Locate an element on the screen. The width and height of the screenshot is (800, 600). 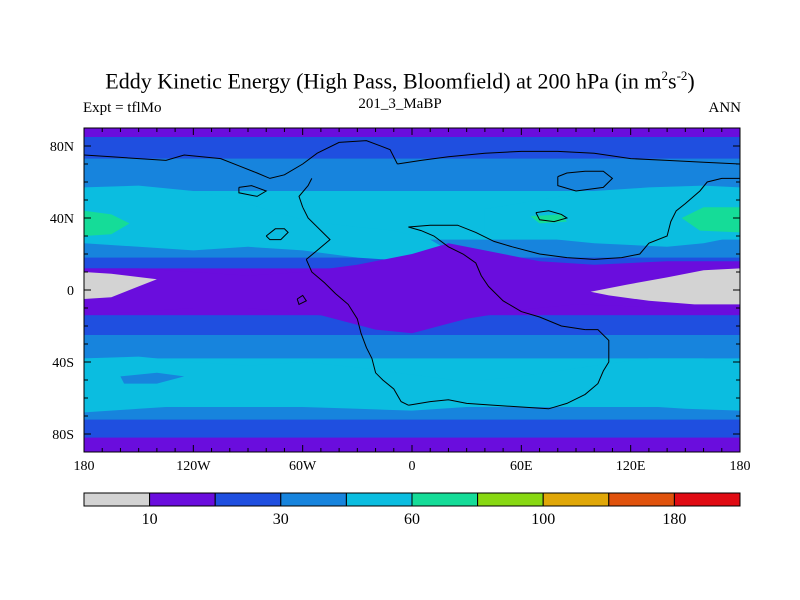
y-tick-label: 80N is located at coordinates (62, 147).